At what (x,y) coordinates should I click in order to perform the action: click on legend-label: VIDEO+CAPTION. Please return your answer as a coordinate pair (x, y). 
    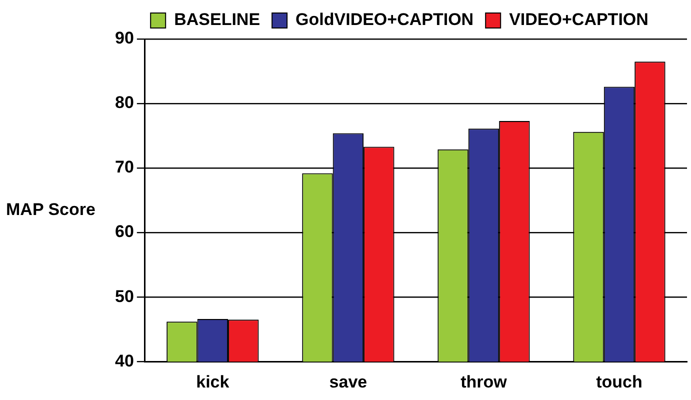
    Looking at the image, I should click on (578, 20).